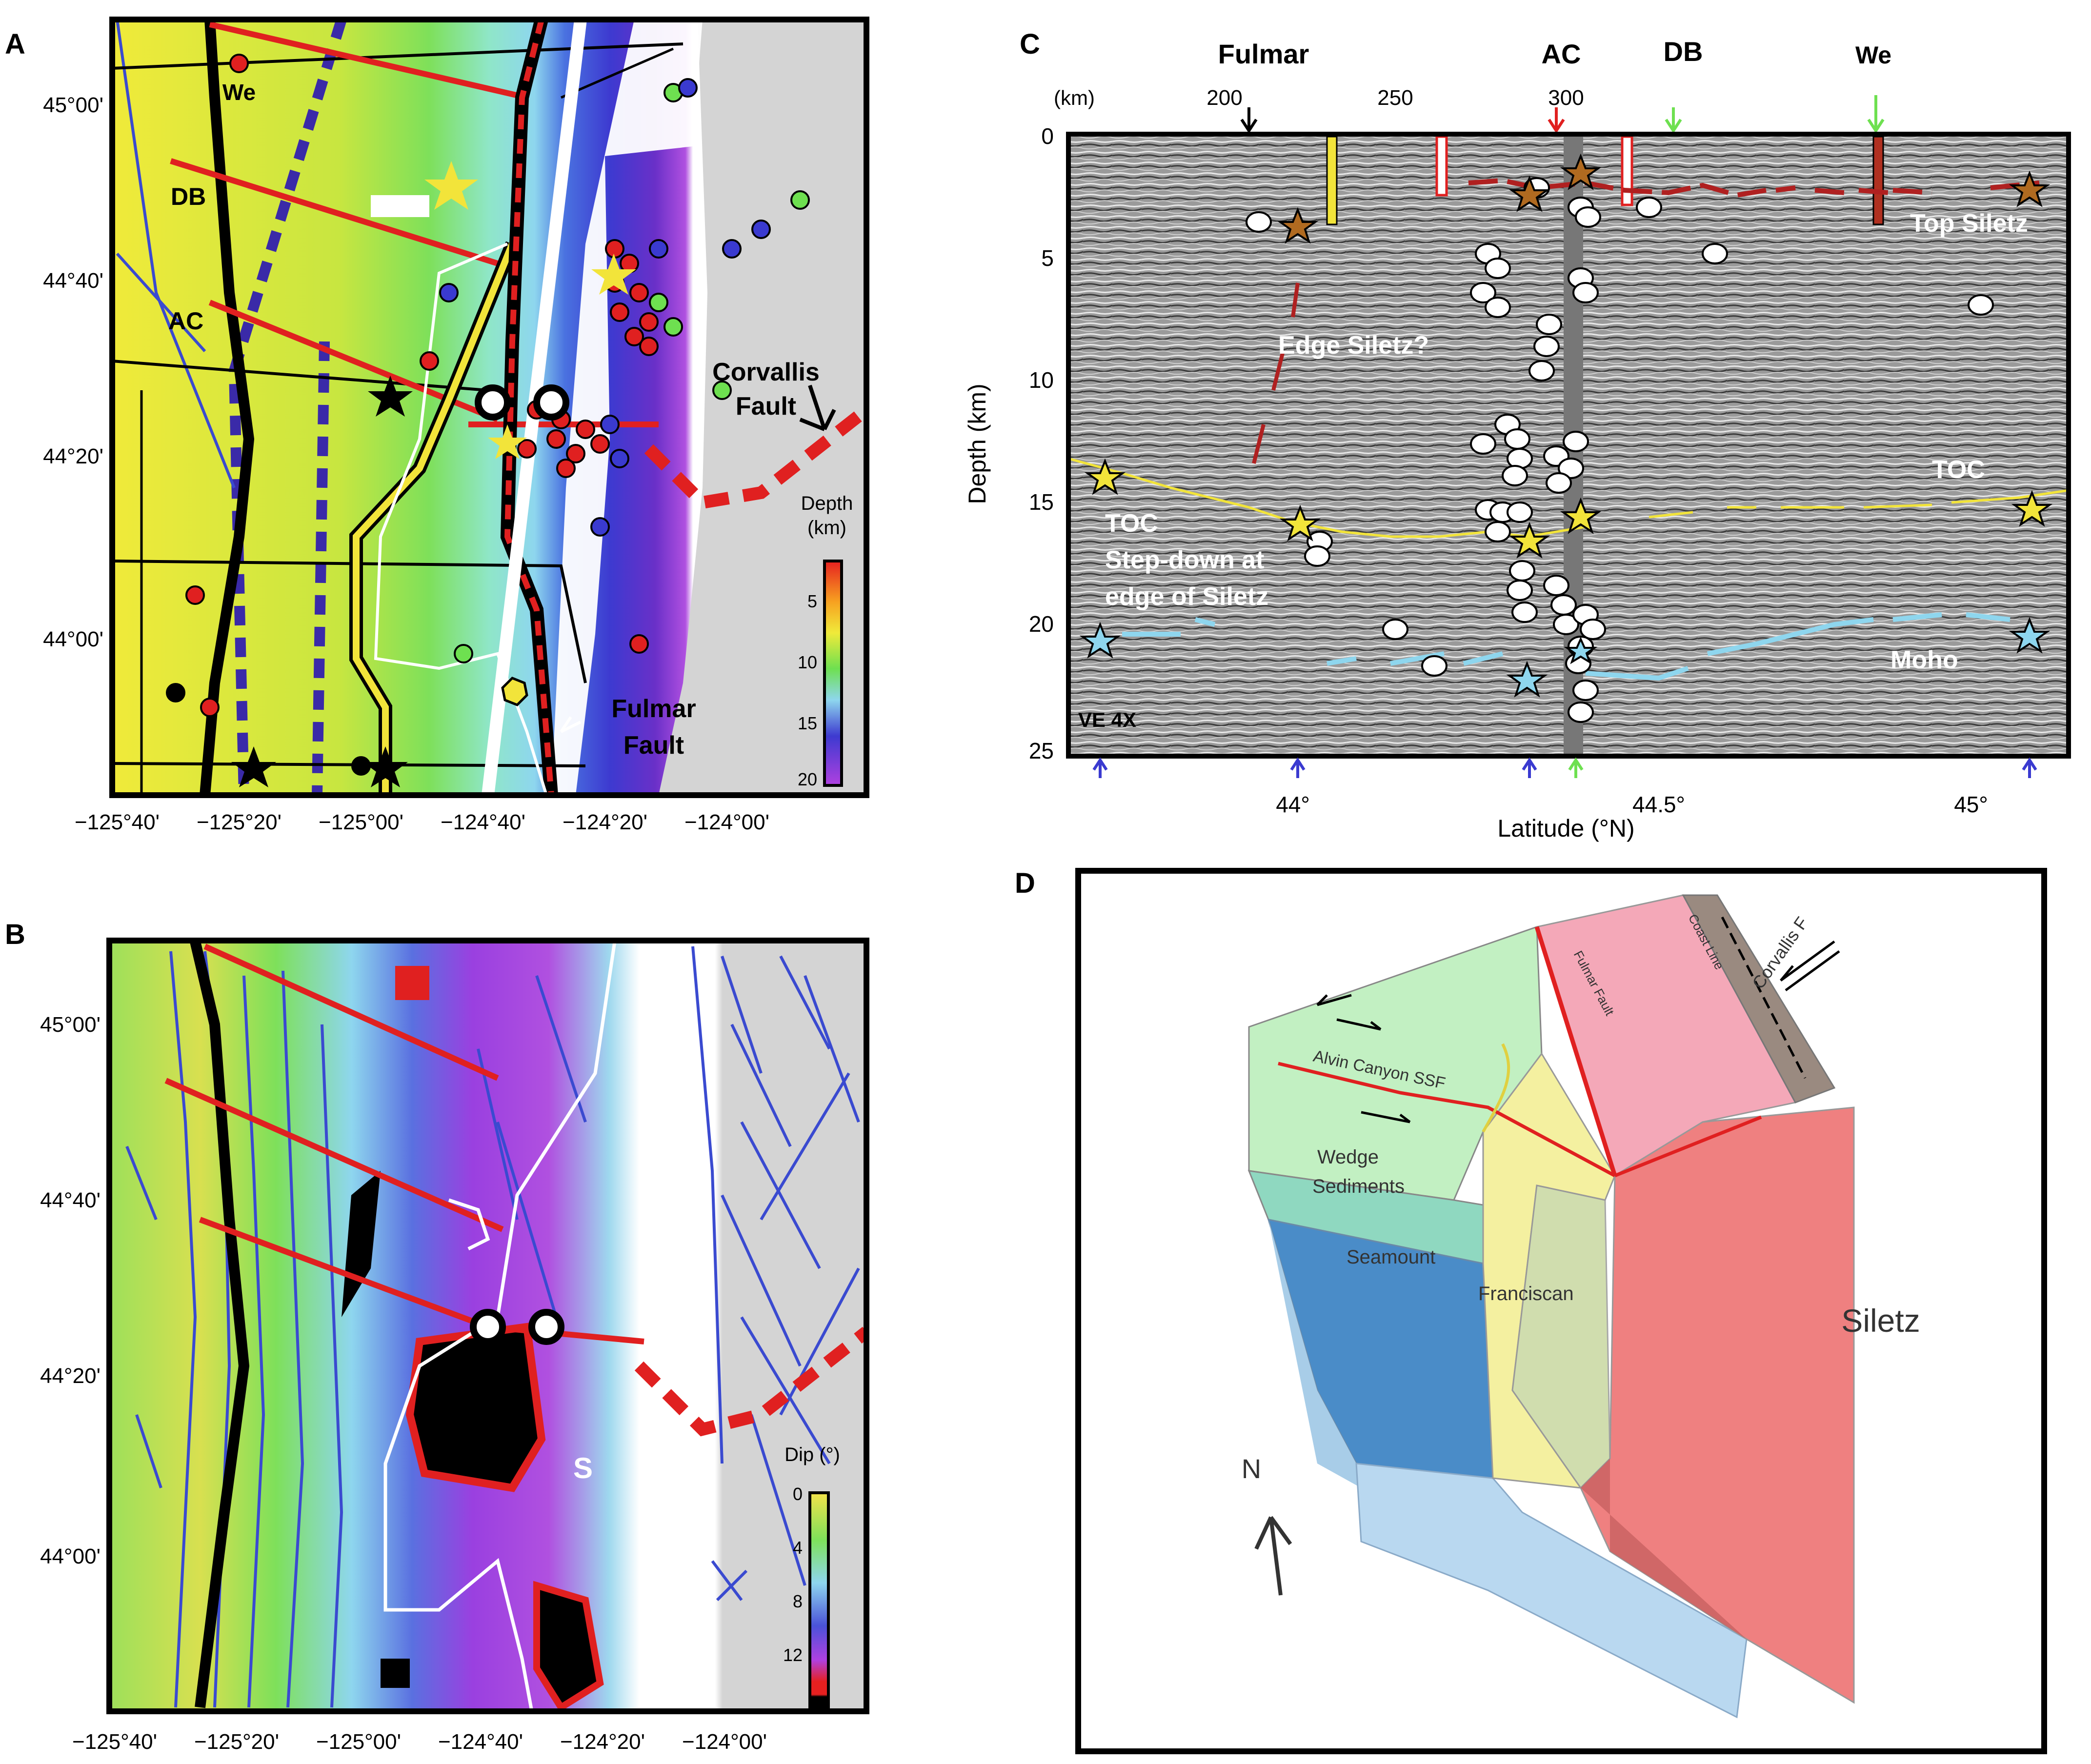 This screenshot has width=2091, height=1764. What do you see at coordinates (1395, 98) in the screenshot?
I see `km-tick: 250` at bounding box center [1395, 98].